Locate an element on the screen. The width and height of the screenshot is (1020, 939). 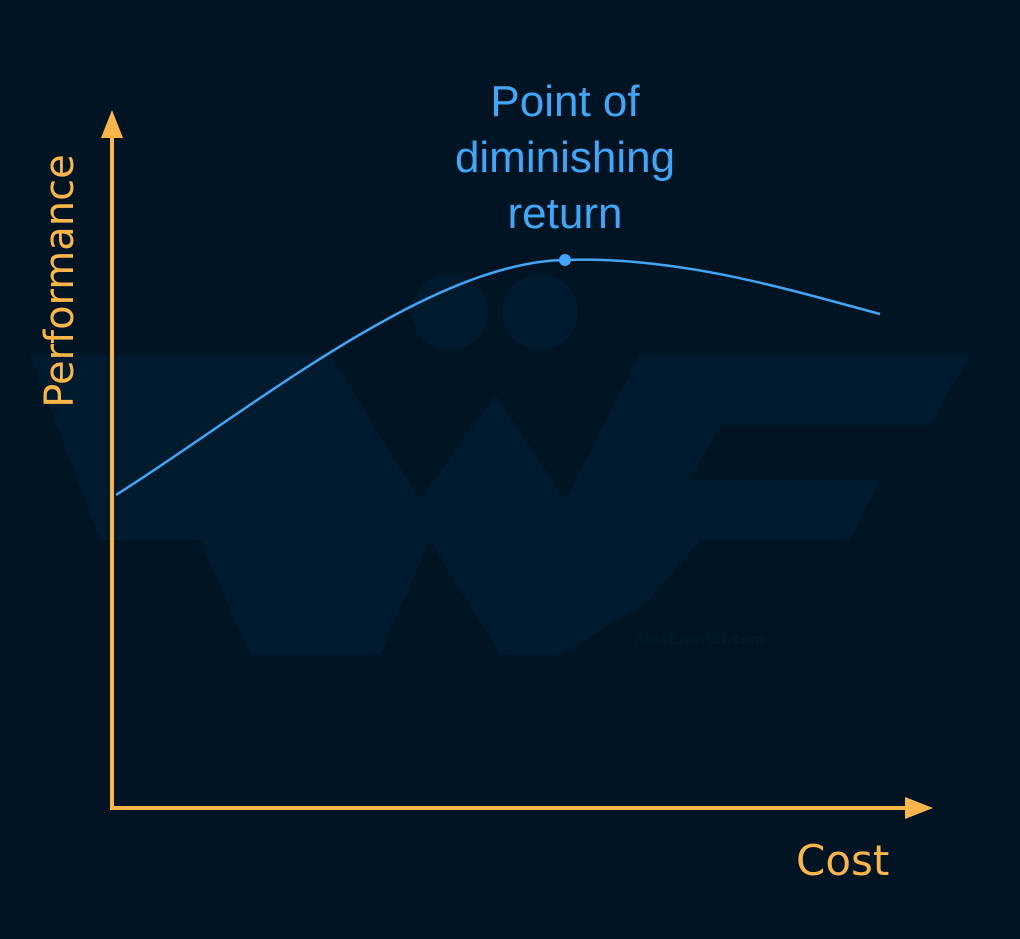
annotation-line: diminishing is located at coordinates (565, 157).